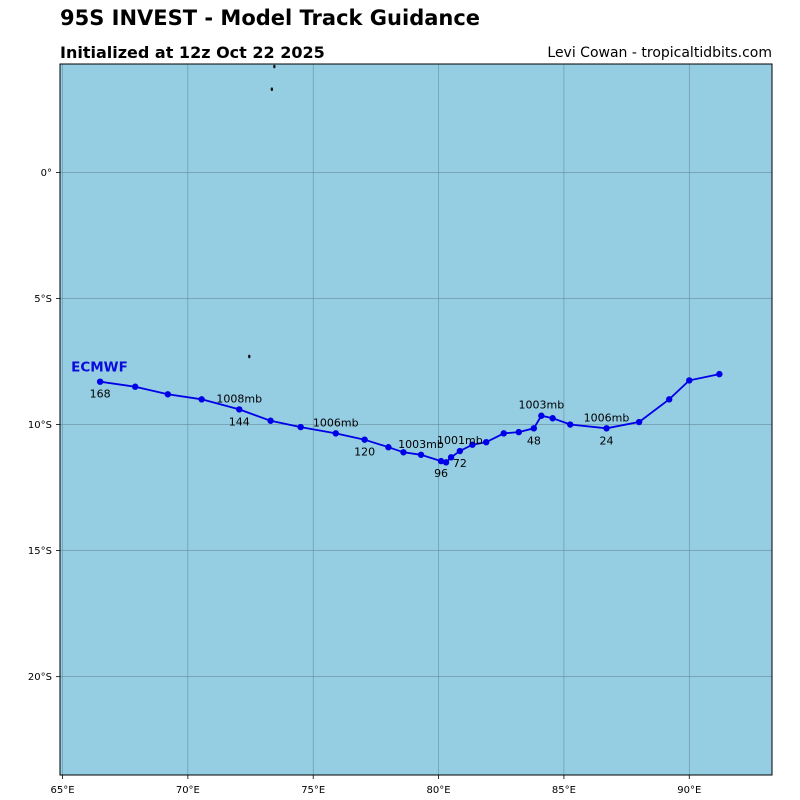  Describe the element at coordinates (46, 173) in the screenshot. I see `tick-label-lat: 0°` at that location.